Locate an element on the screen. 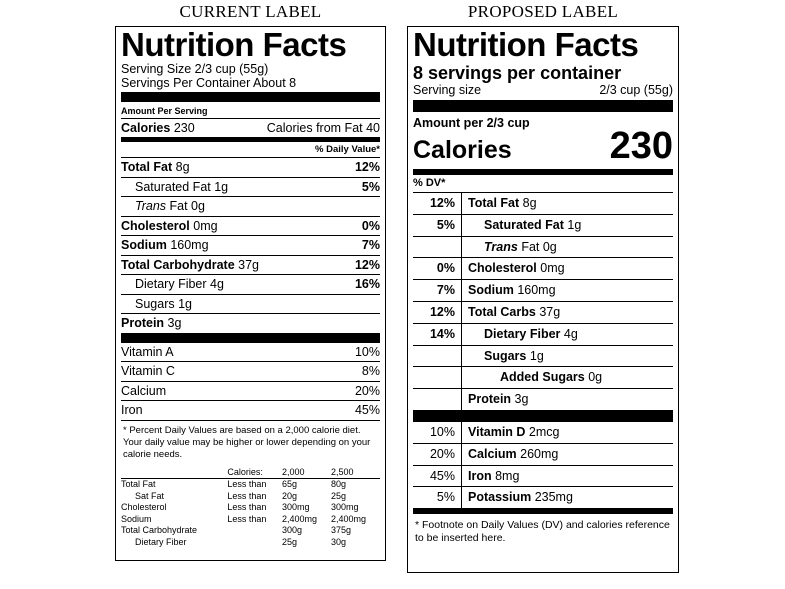  proposed-divider-medium is located at coordinates (543, 172).